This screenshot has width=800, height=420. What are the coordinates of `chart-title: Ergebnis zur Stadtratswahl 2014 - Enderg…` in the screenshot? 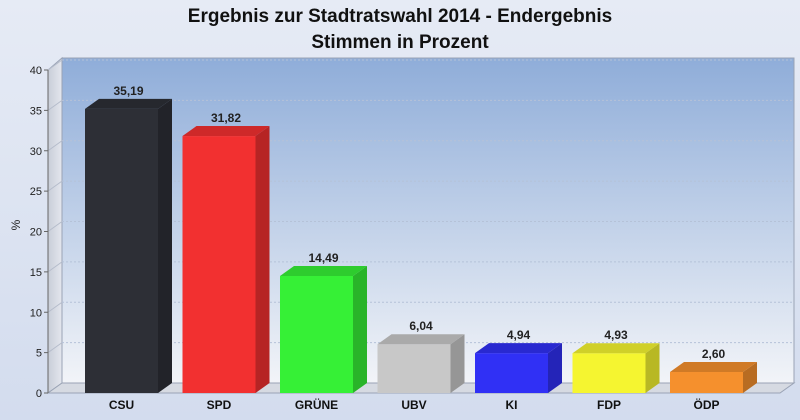 It's located at (400, 16).